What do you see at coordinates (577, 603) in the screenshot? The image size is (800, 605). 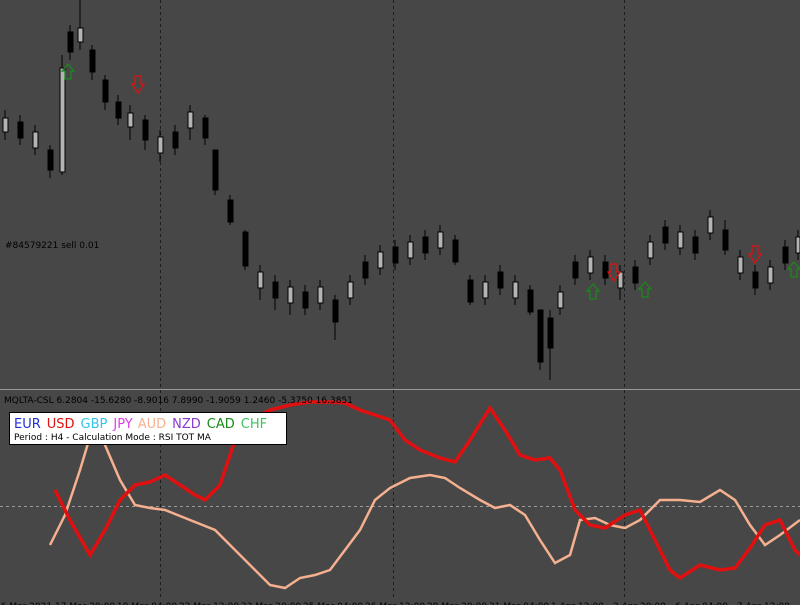 I see `time-tick-label: 1 Apr 12:00` at bounding box center [577, 603].